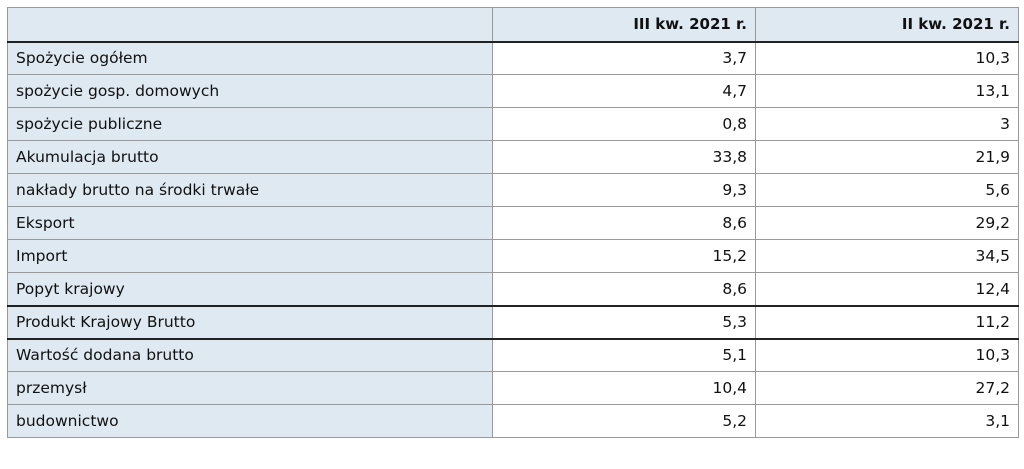 The height and width of the screenshot is (469, 1024). What do you see at coordinates (887, 124) in the screenshot?
I see `value-q2-2021: 3` at bounding box center [887, 124].